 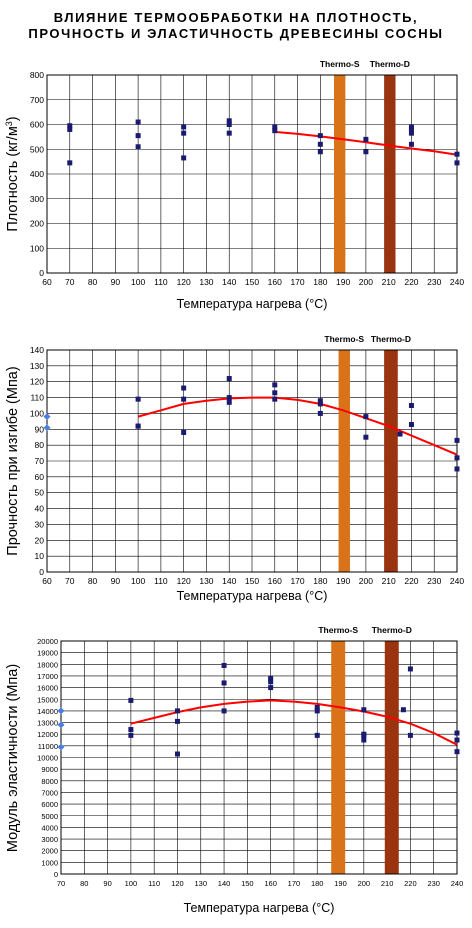 What do you see at coordinates (116, 282) in the screenshot?
I see `x-tick-label: 90` at bounding box center [116, 282].